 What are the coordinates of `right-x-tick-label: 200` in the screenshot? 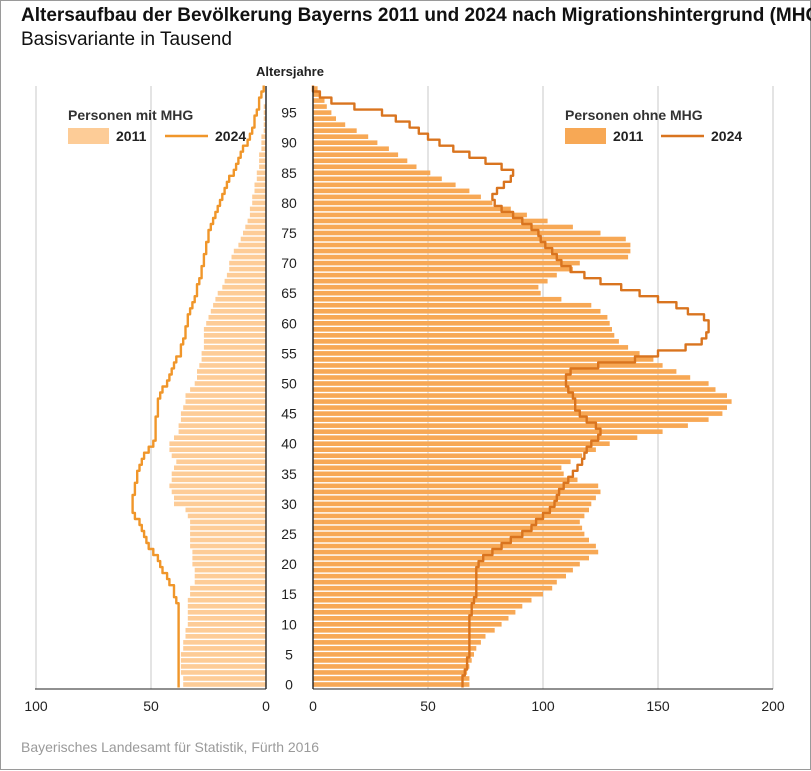 It's located at (773, 706).